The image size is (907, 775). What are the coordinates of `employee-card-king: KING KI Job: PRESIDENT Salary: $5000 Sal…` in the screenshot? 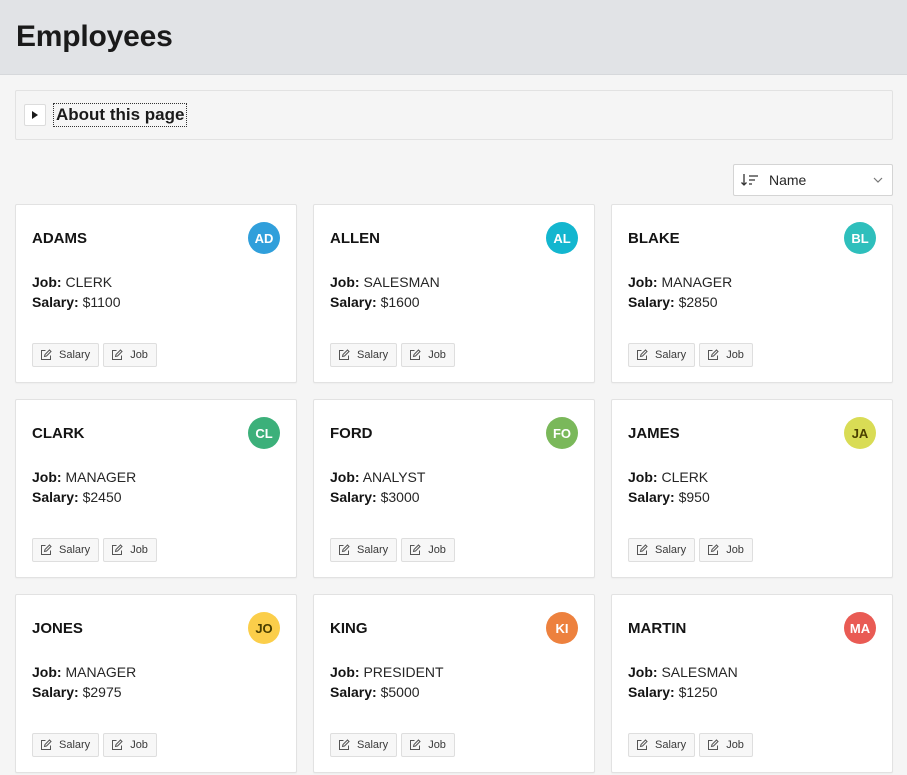 It's located at (454, 683).